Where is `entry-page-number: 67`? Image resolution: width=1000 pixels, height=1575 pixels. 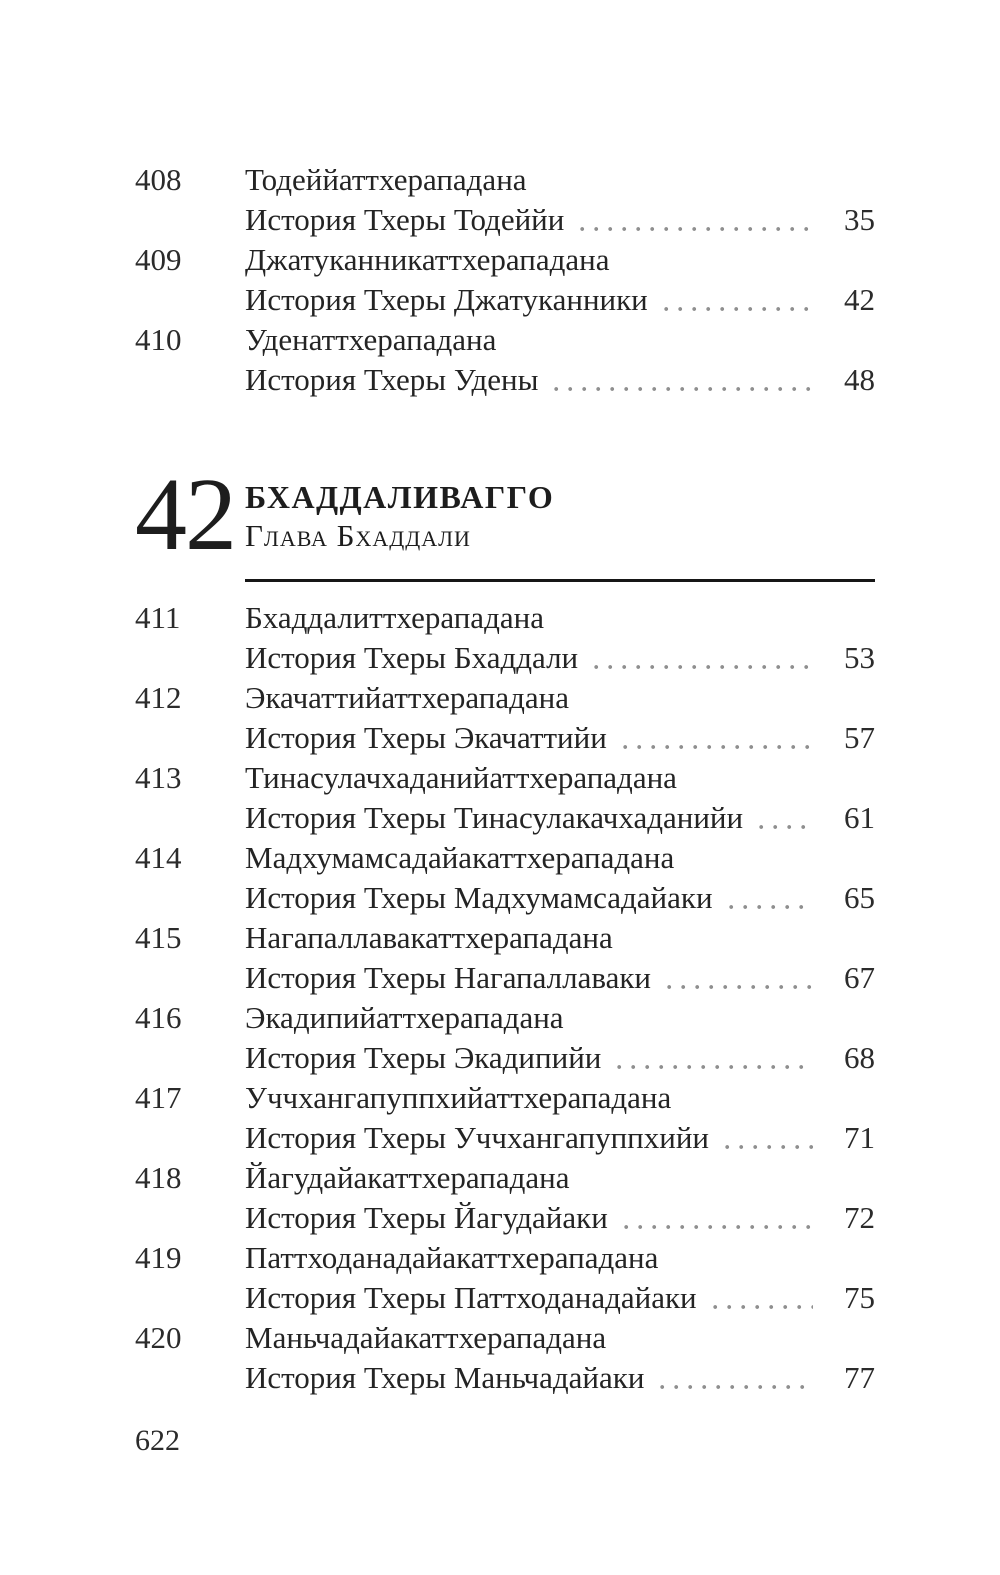
entry-page-number: 67 is located at coordinates (859, 978).